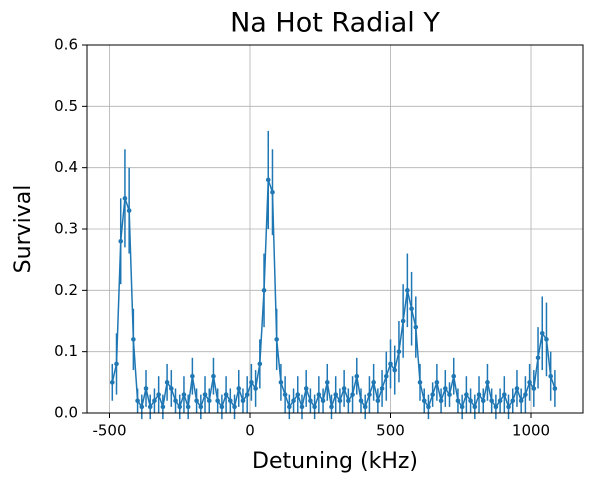 Image resolution: width=596 pixels, height=487 pixels. What do you see at coordinates (335, 23) in the screenshot?
I see `chart-title: Na Hot Radial Y` at bounding box center [335, 23].